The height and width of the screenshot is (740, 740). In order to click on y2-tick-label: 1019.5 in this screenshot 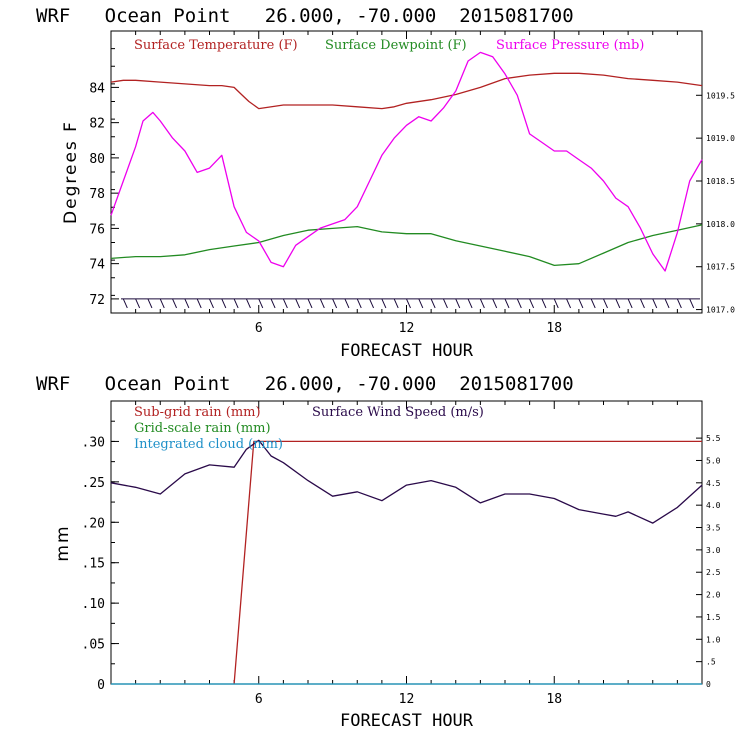, I will do `click(720, 95)`.